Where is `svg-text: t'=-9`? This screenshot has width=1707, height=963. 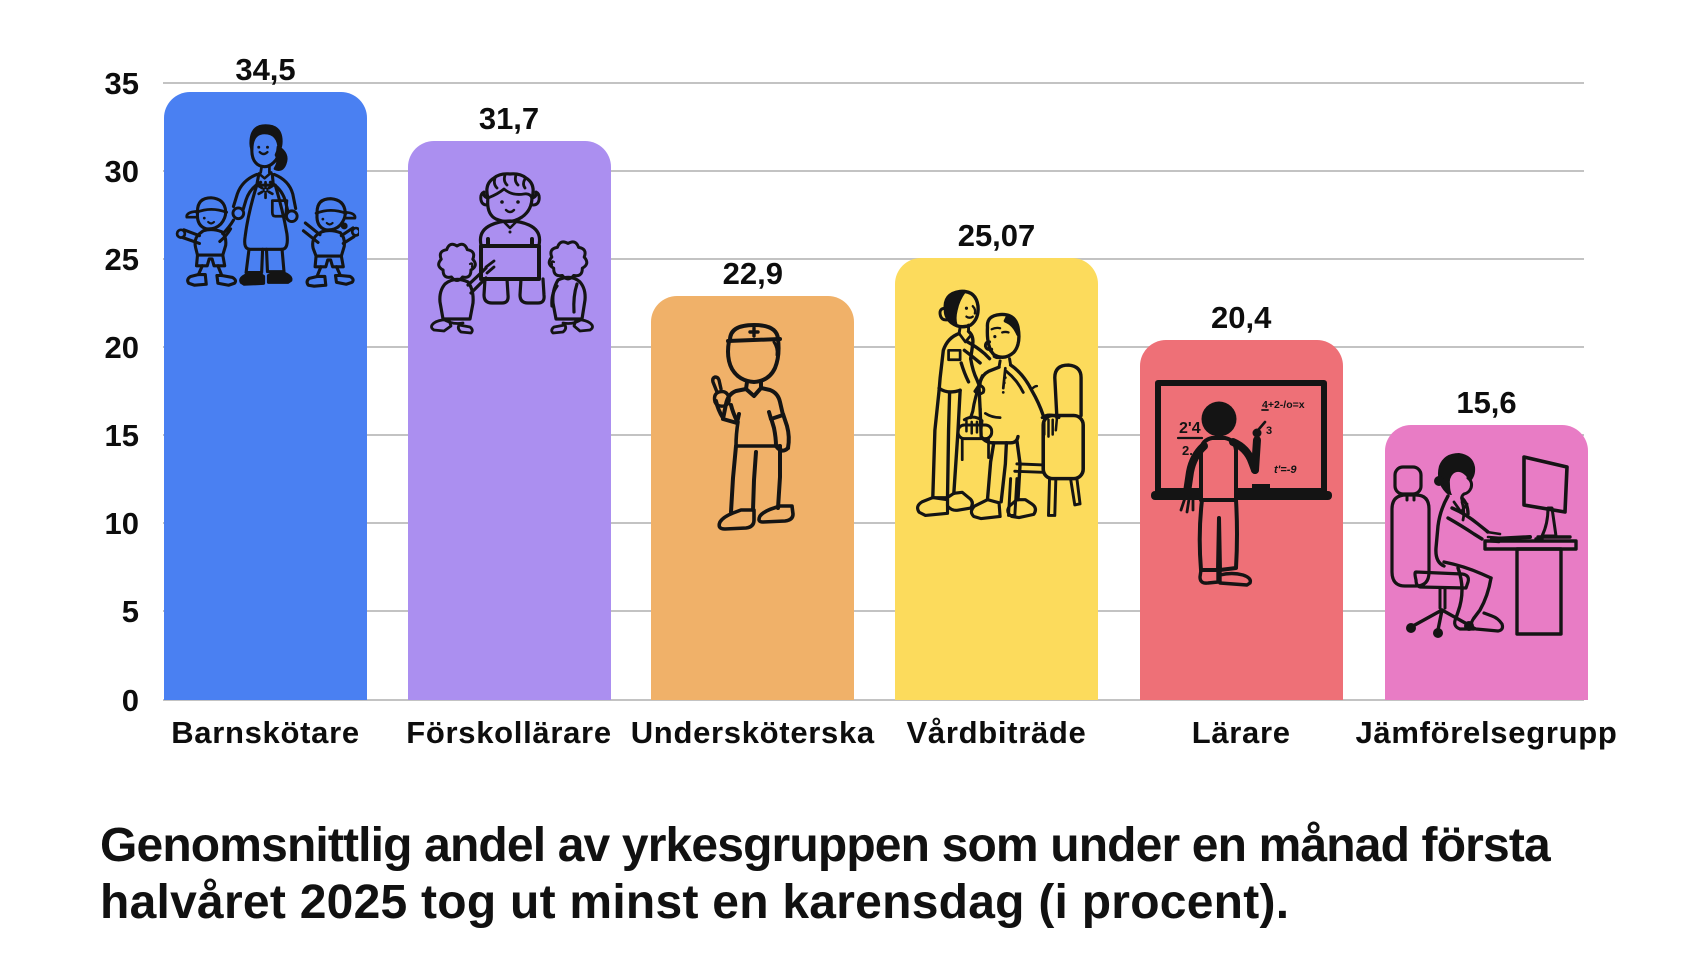 svg-text: t'=-9 is located at coordinates (1285, 470).